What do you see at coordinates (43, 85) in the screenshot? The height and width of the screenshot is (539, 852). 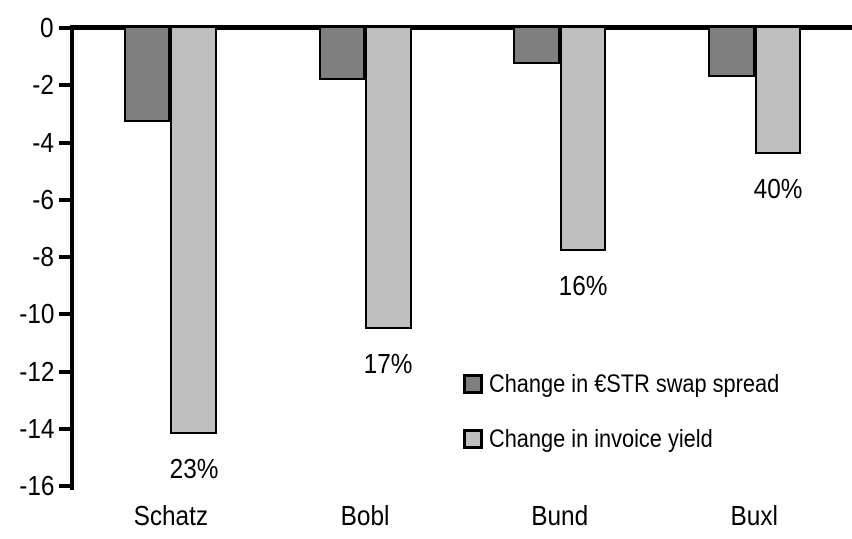 I see `y-tick-label-text: -2` at bounding box center [43, 85].